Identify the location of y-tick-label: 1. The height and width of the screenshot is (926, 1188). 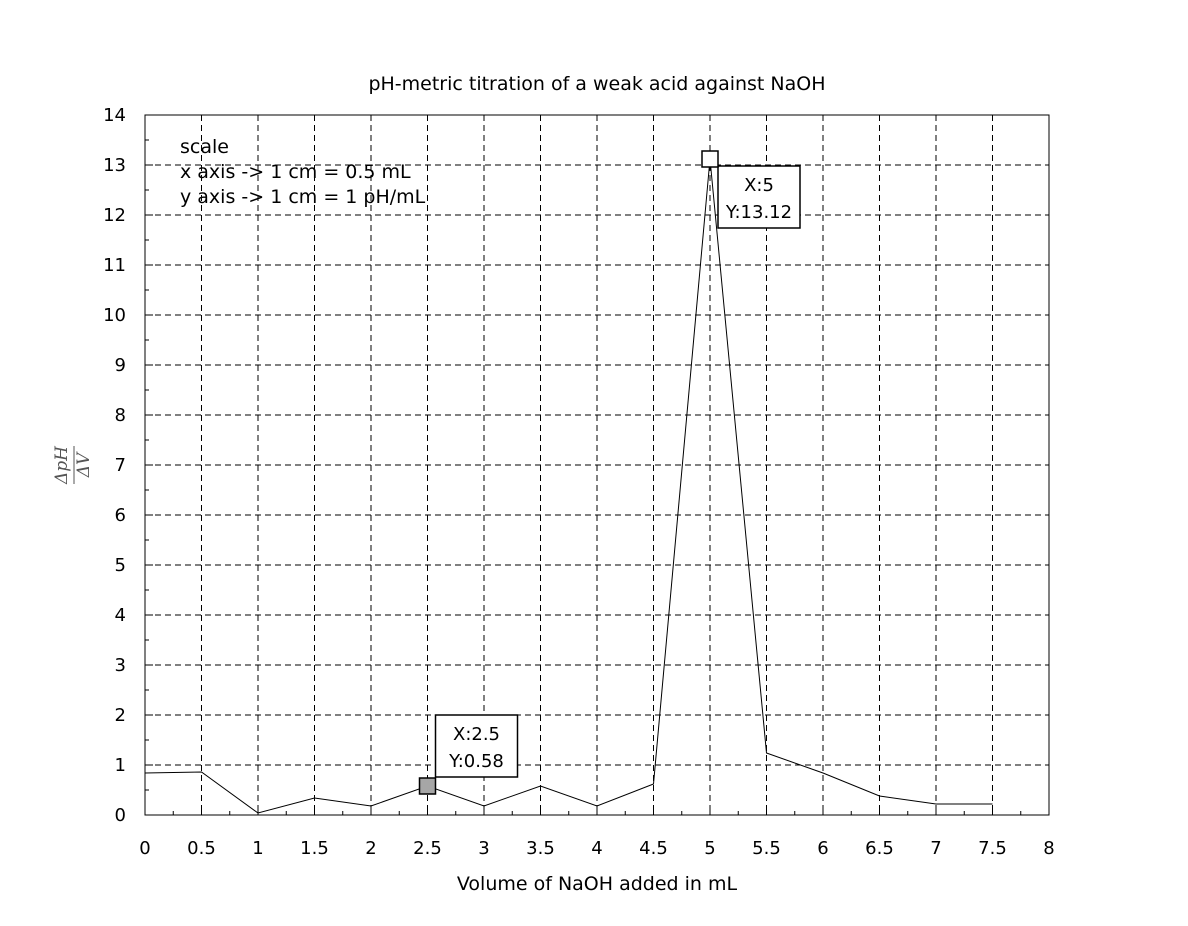
(120, 765).